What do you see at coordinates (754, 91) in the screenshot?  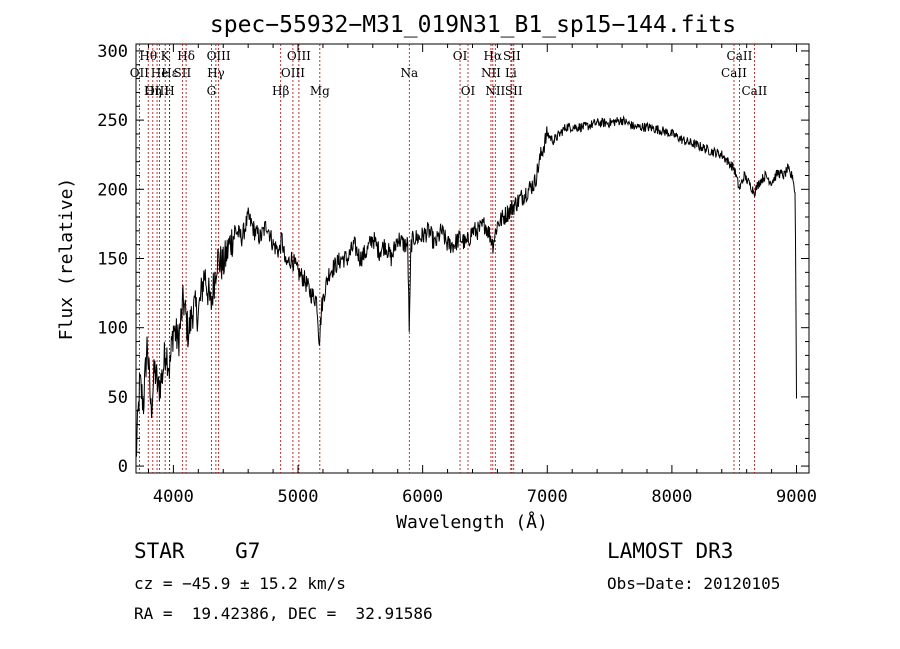 I see `marker-label-28: CaII` at bounding box center [754, 91].